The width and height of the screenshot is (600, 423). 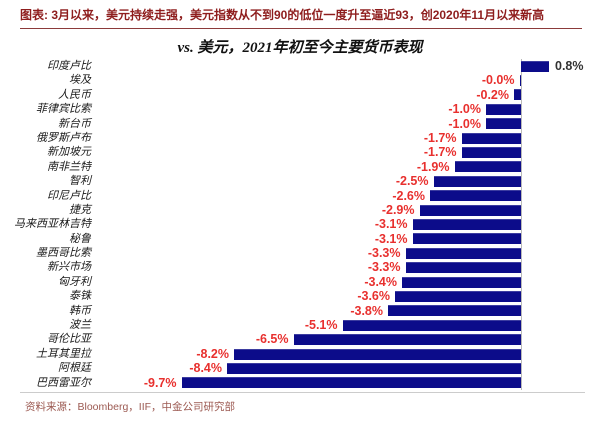 What do you see at coordinates (408, 195) in the screenshot?
I see `value-label: -2.6%` at bounding box center [408, 195].